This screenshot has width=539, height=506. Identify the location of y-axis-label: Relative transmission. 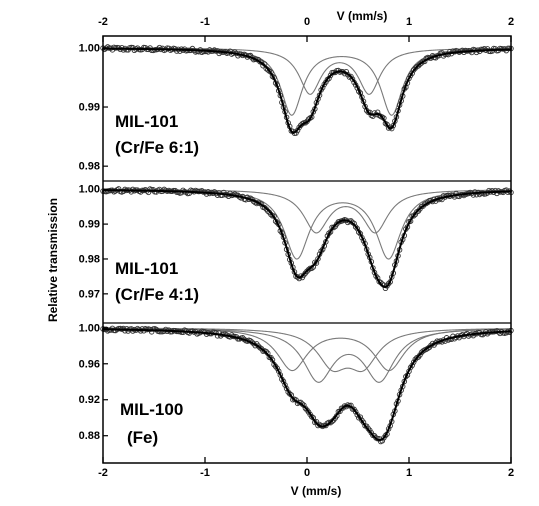
(53, 260).